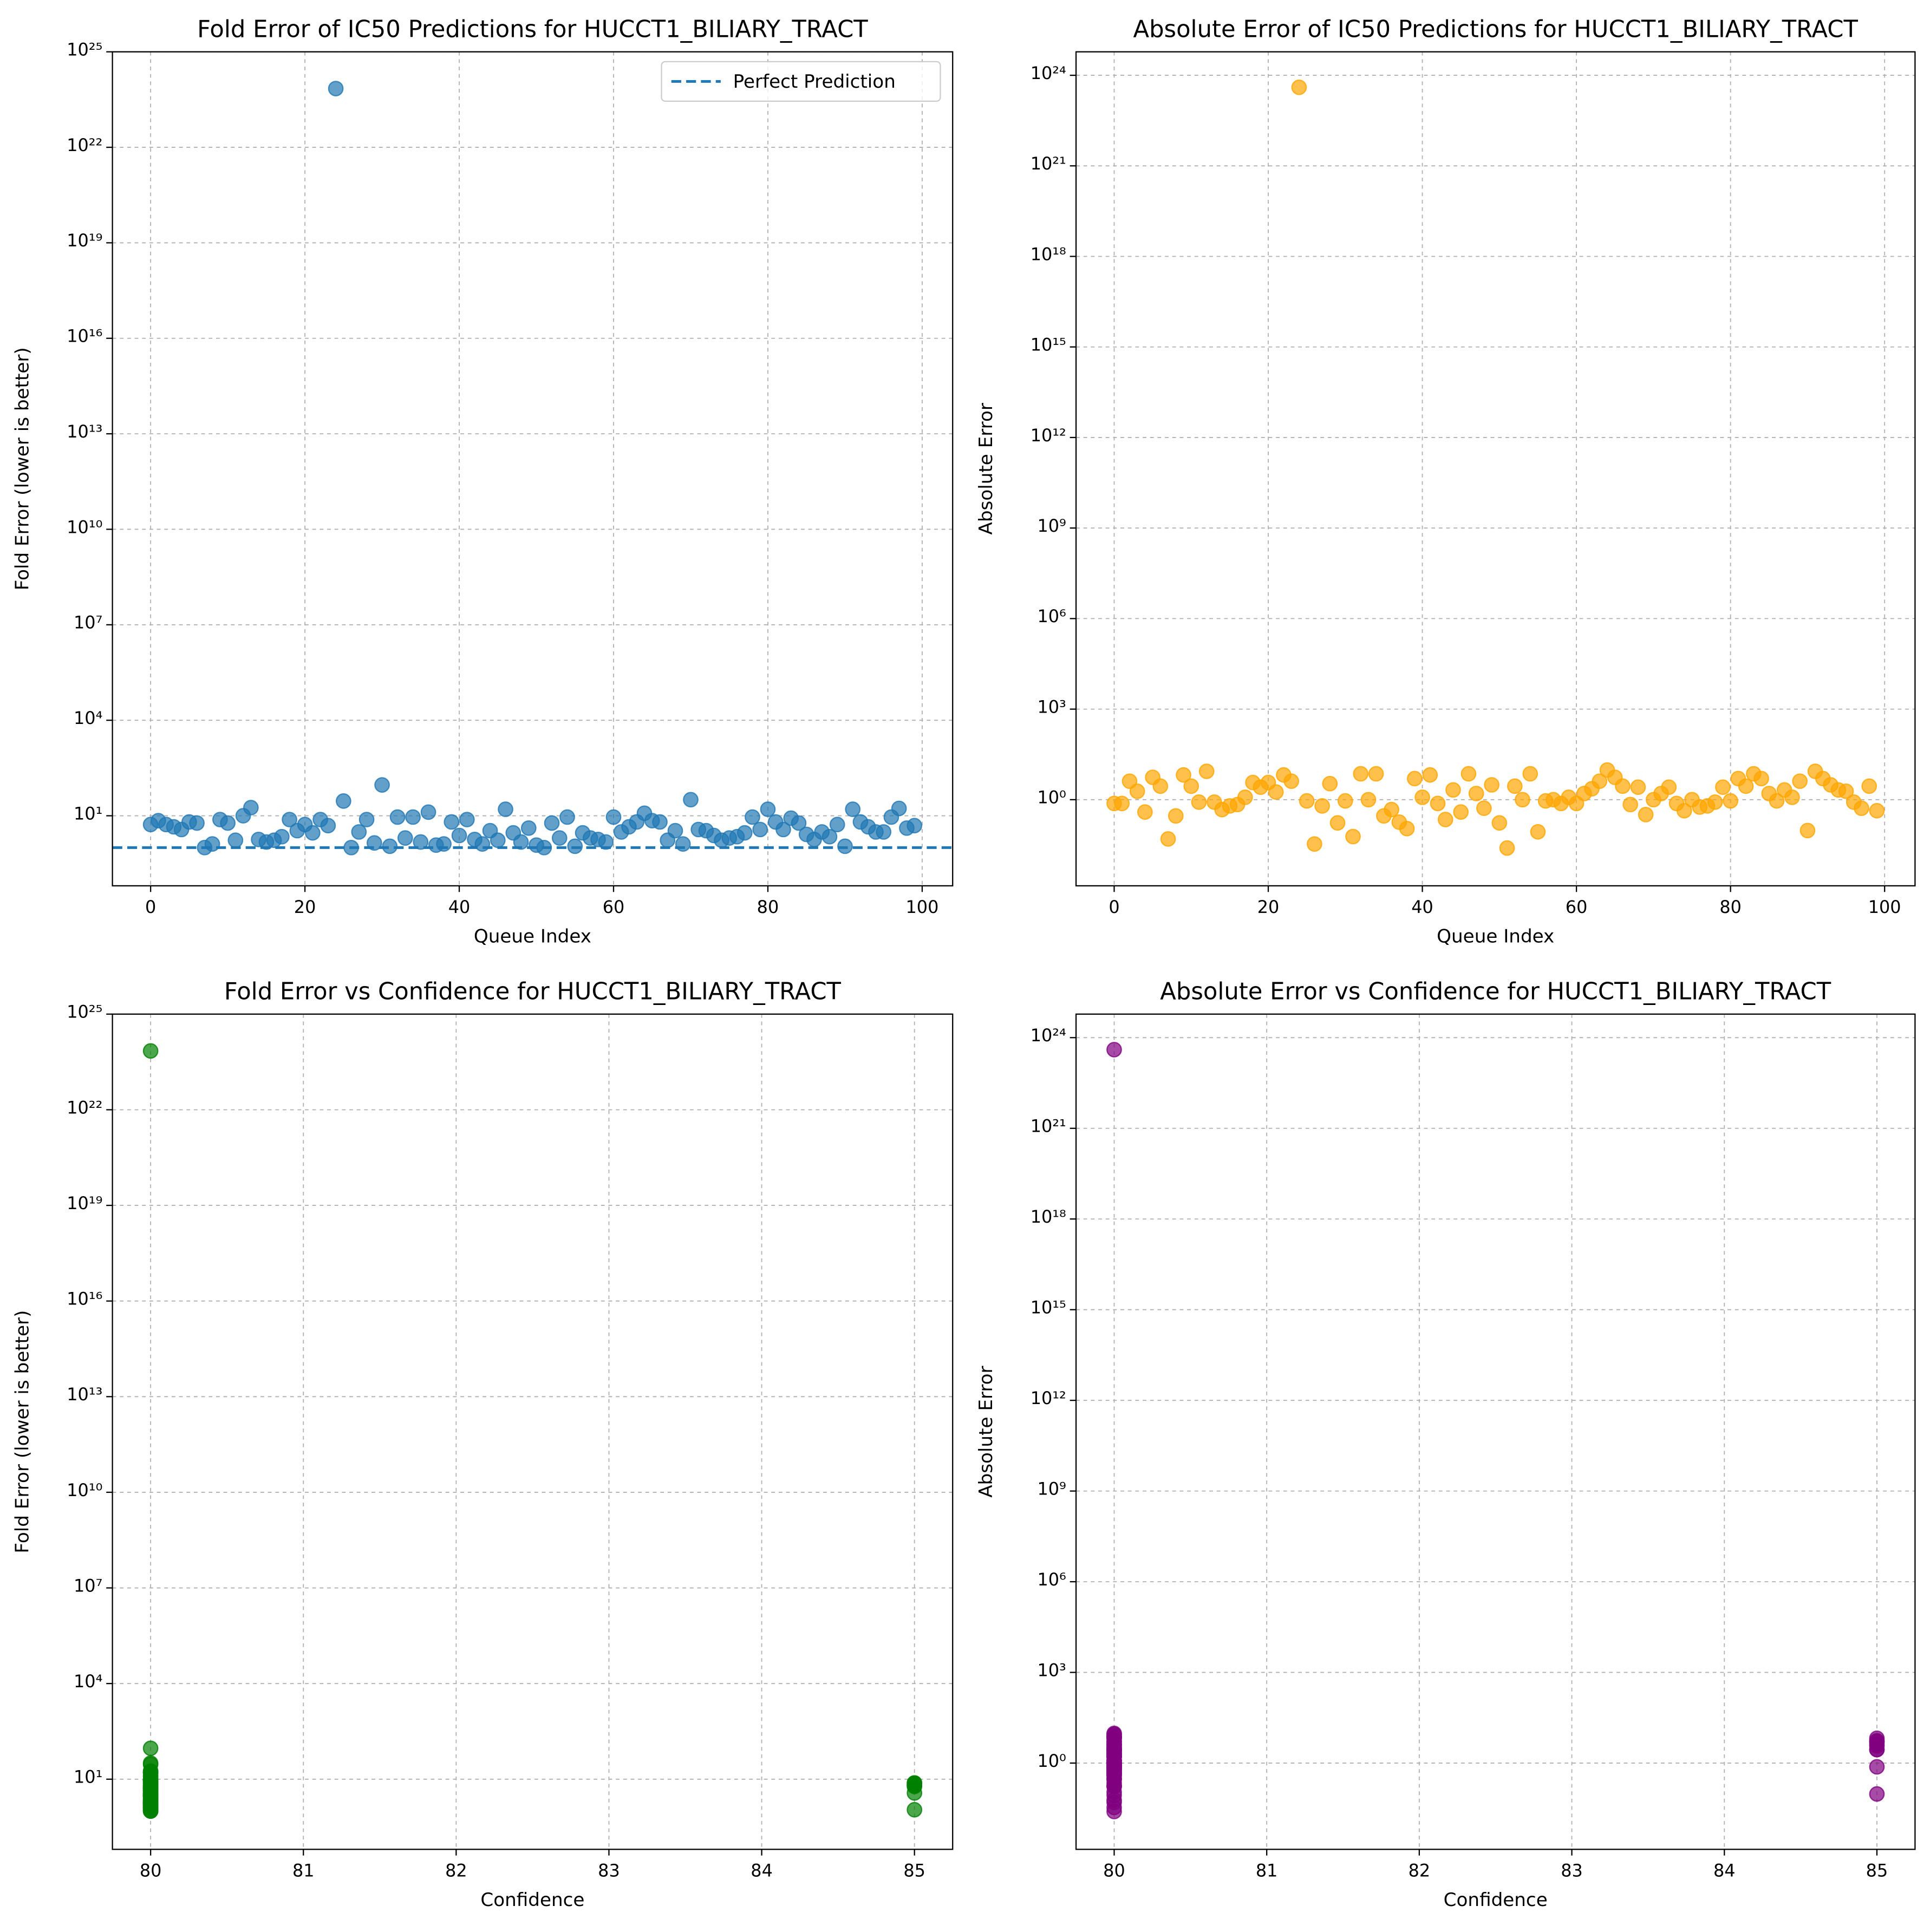 The height and width of the screenshot is (1932, 1930). I want to click on x-tick-label: 20, so click(1269, 907).